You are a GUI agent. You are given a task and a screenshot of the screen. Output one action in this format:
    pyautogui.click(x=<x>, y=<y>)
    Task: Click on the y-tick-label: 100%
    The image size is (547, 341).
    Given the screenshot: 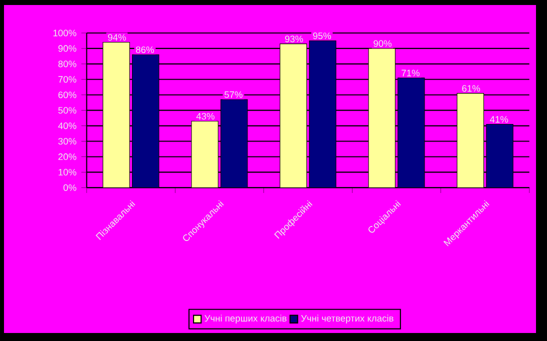 What is the action you would take?
    pyautogui.click(x=64, y=33)
    